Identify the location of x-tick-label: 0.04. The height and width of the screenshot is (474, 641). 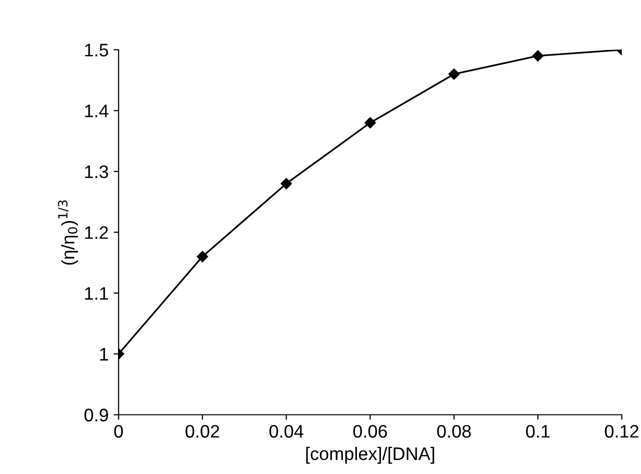
(286, 431).